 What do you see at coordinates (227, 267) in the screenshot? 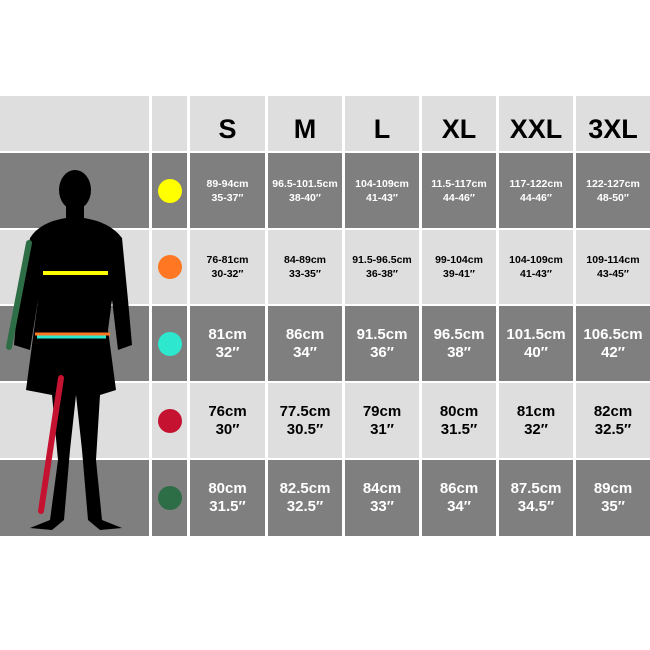
I see `measurement-cell: 76-81cm 30-32″` at bounding box center [227, 267].